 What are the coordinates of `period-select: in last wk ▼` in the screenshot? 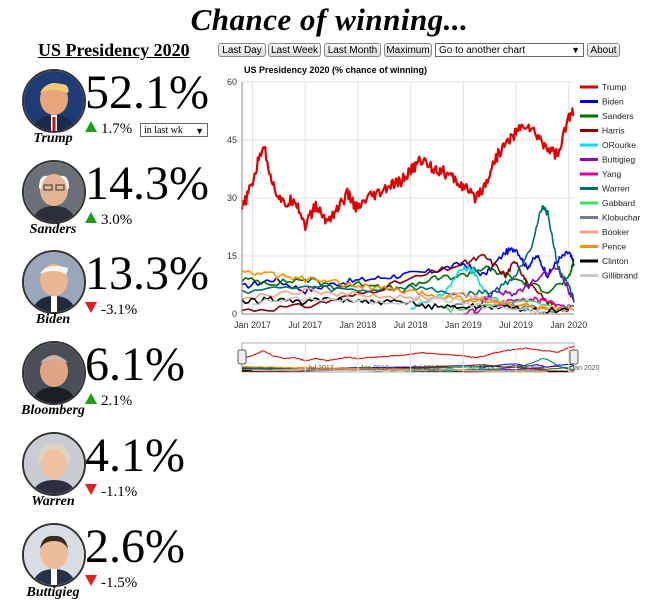 It's located at (174, 130).